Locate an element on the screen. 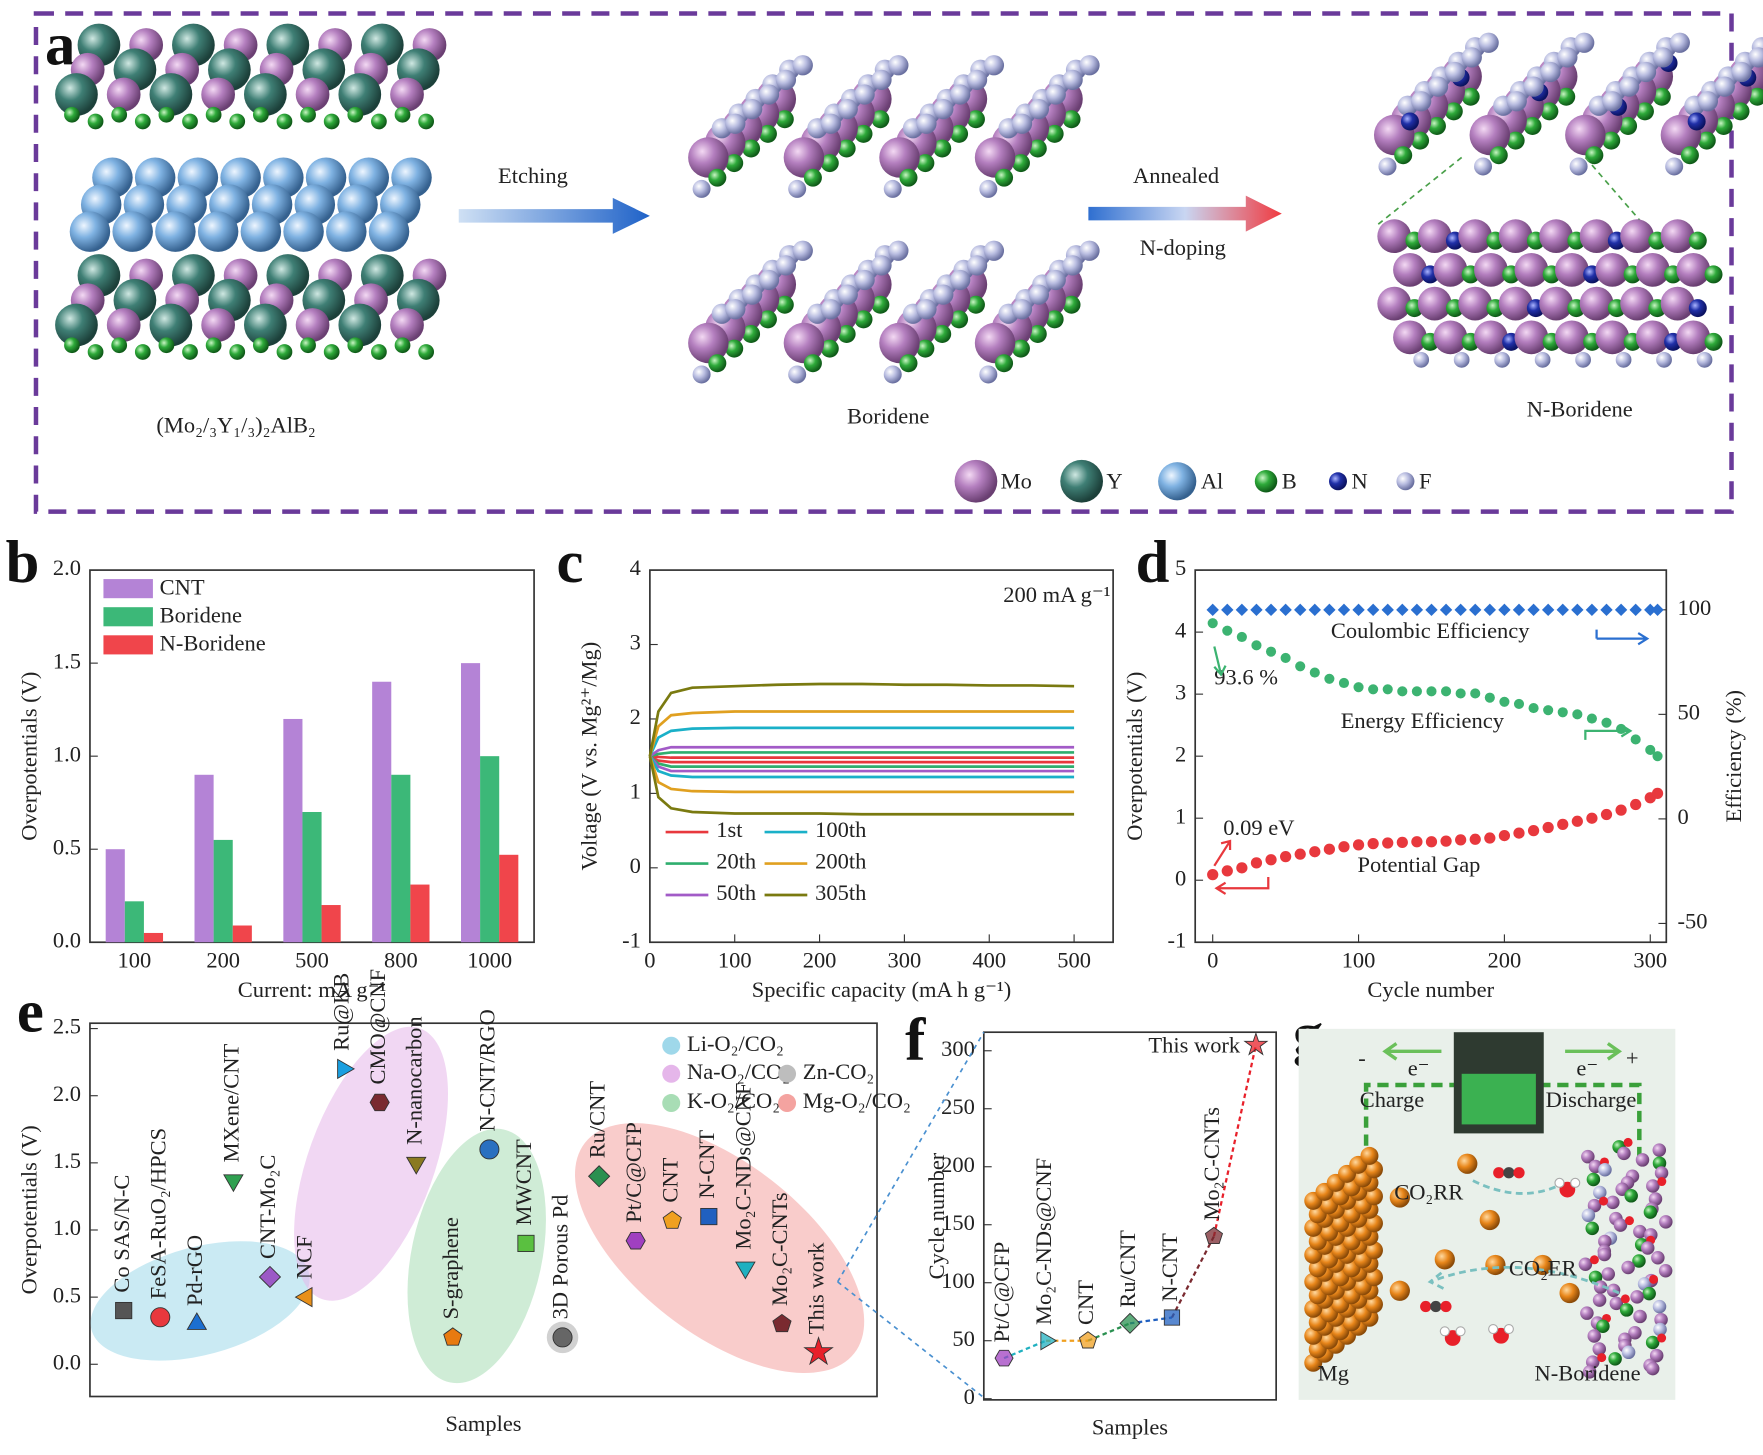  point-label: MWCNT is located at coordinates (523, 1182).